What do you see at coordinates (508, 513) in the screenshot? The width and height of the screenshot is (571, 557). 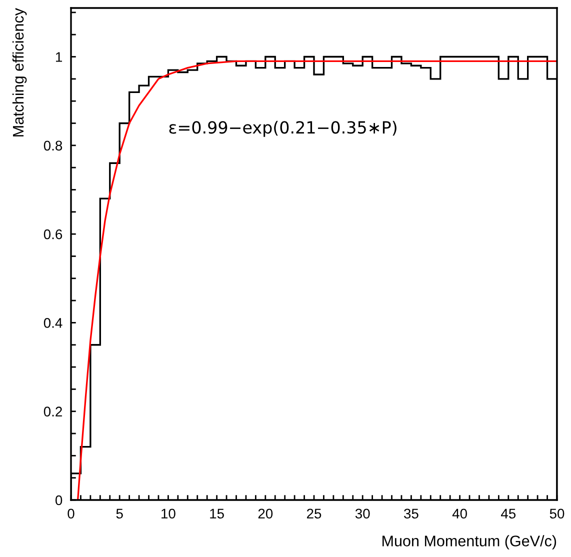 I see `x-tick-label: 45` at bounding box center [508, 513].